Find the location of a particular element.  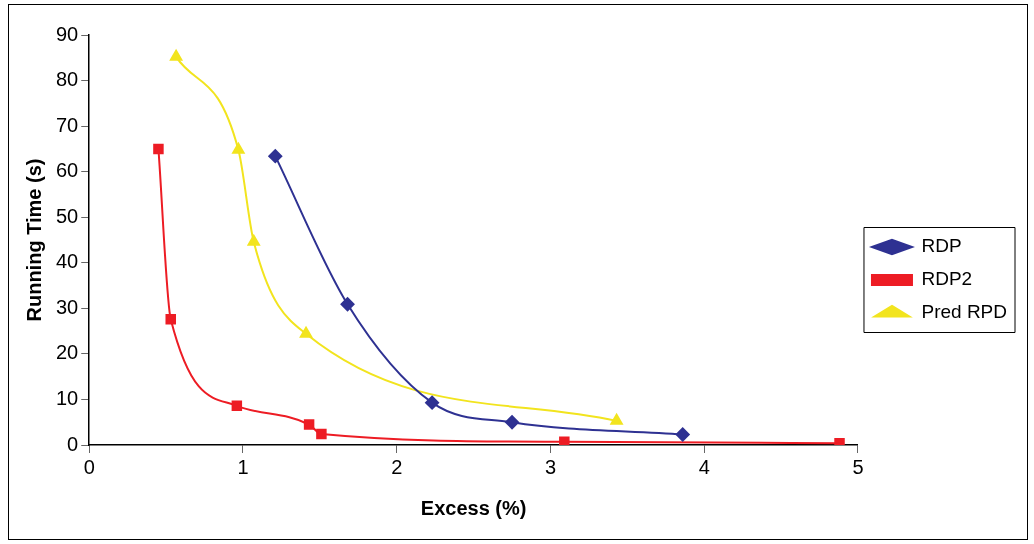

y-tick-label: 40 is located at coordinates (67, 261).